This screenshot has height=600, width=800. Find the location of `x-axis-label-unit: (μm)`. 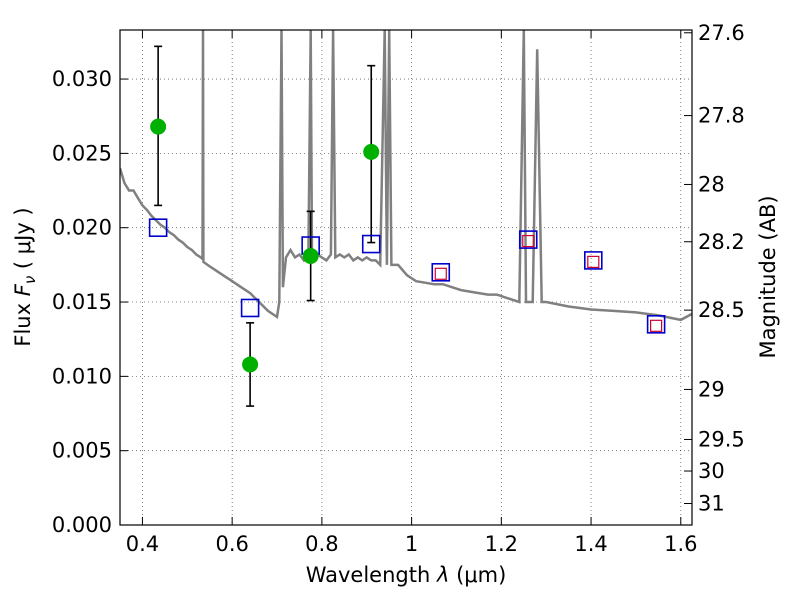

x-axis-label-unit: (μm) is located at coordinates (481, 575).